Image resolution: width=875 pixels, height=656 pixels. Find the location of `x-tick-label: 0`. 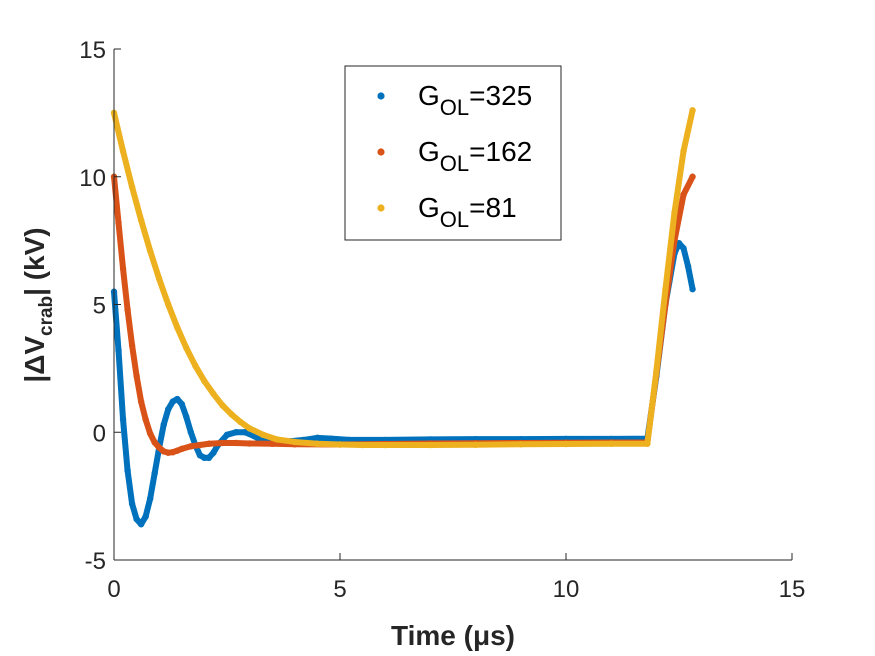

x-tick-label: 0 is located at coordinates (113, 589).